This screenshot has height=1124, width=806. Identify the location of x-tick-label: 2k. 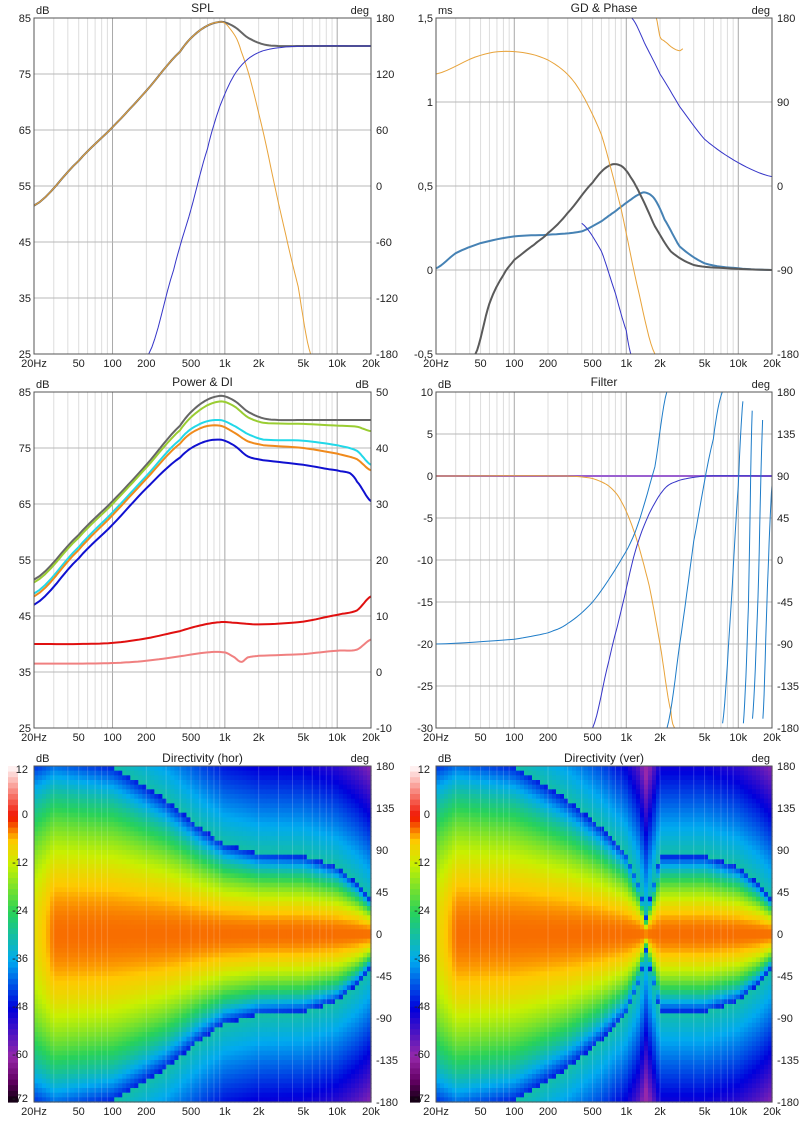
(259, 364).